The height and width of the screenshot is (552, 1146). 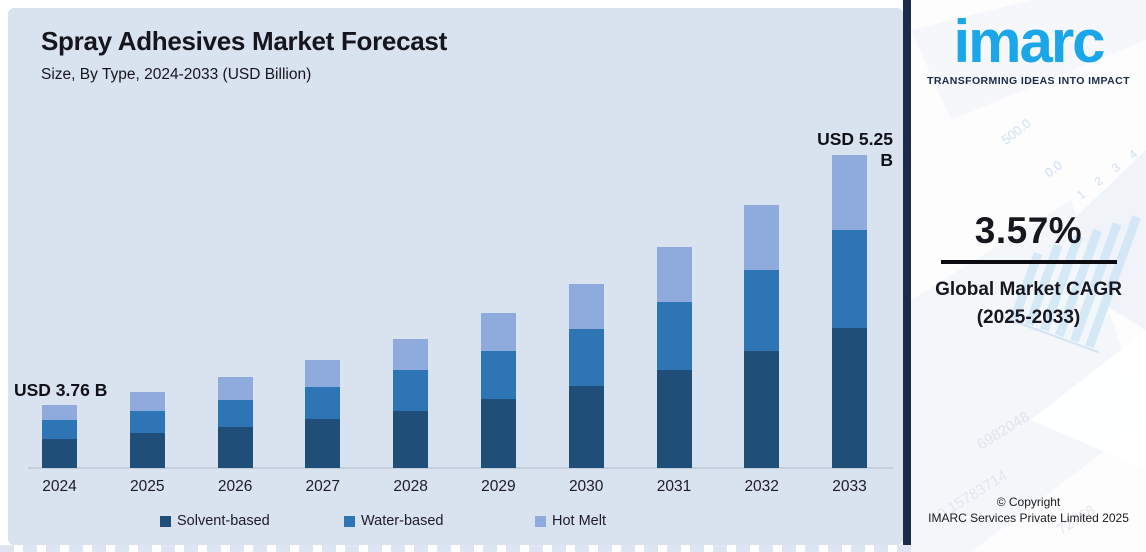 What do you see at coordinates (244, 41) in the screenshot?
I see `page-title: Spray Adhesives Market Forecast` at bounding box center [244, 41].